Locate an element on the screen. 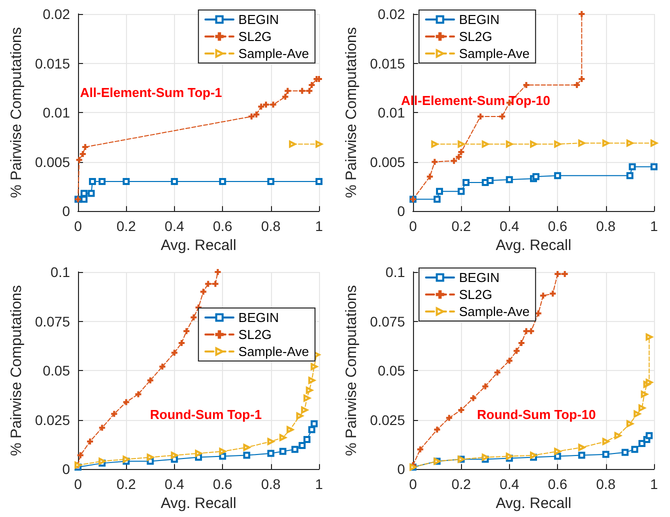 This screenshot has width=670, height=517. annotation: Round-Sum Top-1 is located at coordinates (206, 414).